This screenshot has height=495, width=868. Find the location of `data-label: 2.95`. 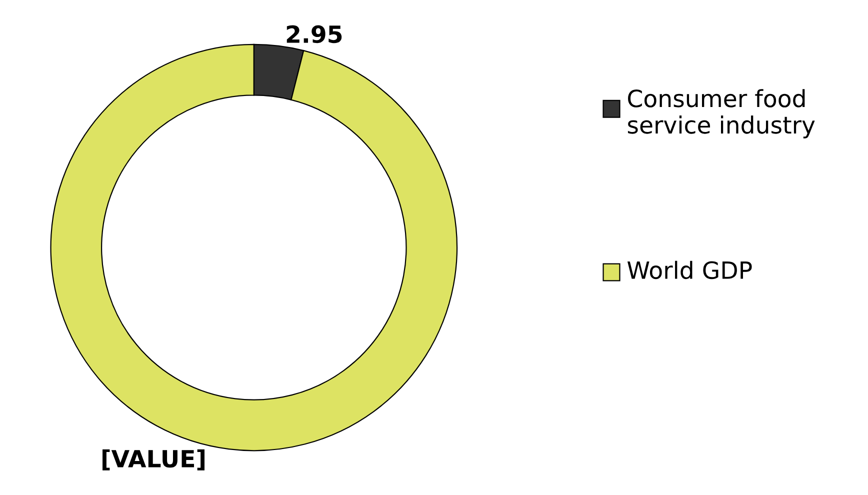

data-label: 2.95 is located at coordinates (314, 34).